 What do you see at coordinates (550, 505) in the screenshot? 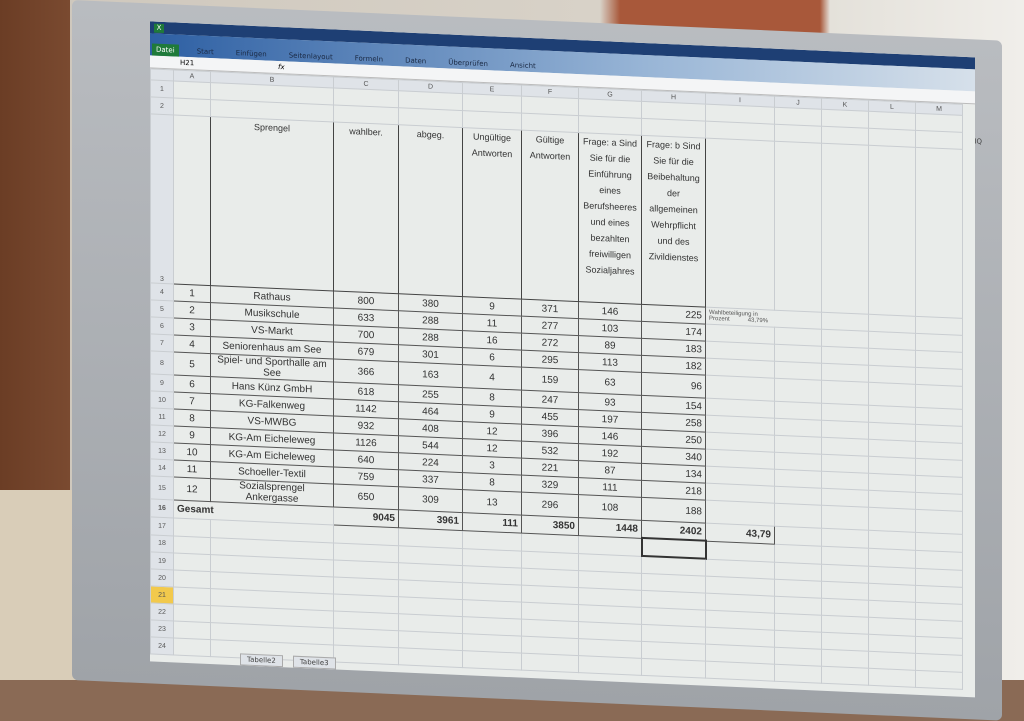
I see `cell-f: 296` at bounding box center [550, 505].